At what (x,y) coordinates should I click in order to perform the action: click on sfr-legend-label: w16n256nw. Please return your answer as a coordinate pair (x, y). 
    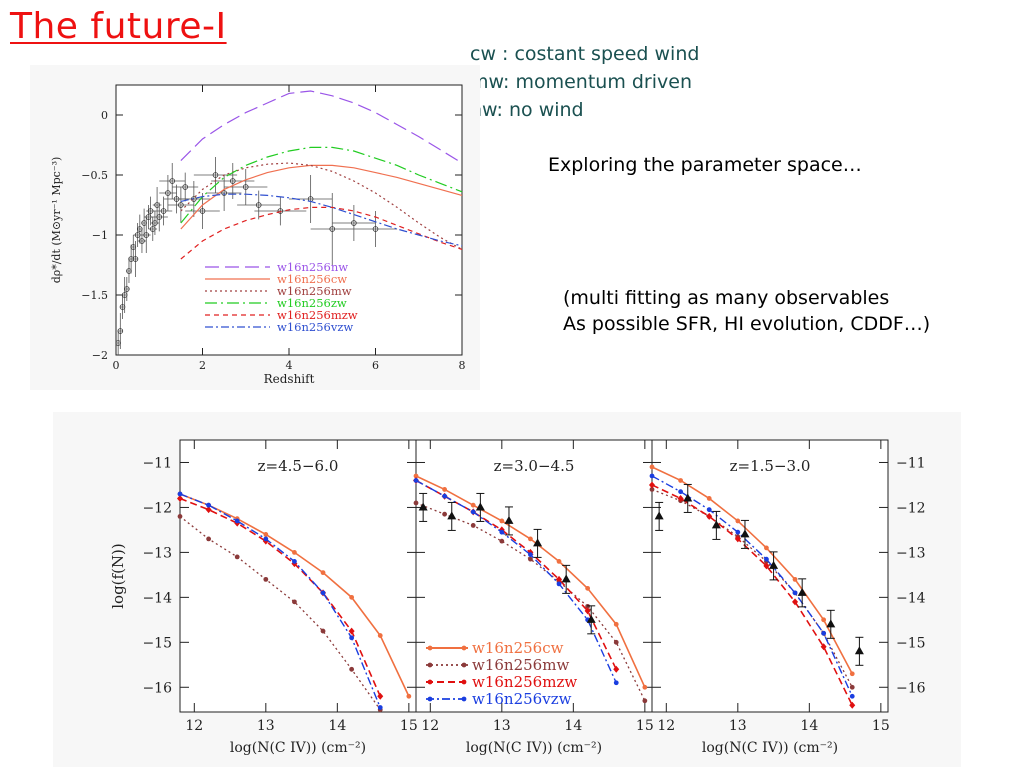
    Looking at the image, I should click on (312, 267).